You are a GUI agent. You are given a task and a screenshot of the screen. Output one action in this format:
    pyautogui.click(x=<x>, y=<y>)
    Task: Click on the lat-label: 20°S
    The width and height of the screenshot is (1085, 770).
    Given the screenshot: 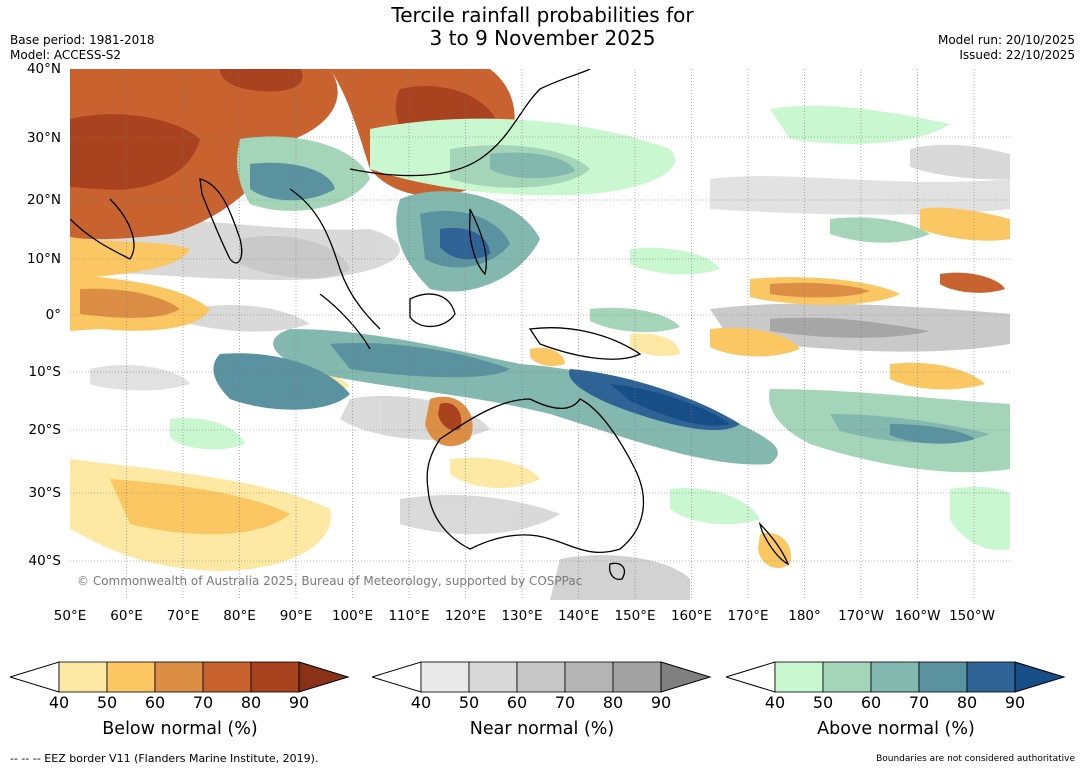 What is the action you would take?
    pyautogui.click(x=45, y=430)
    